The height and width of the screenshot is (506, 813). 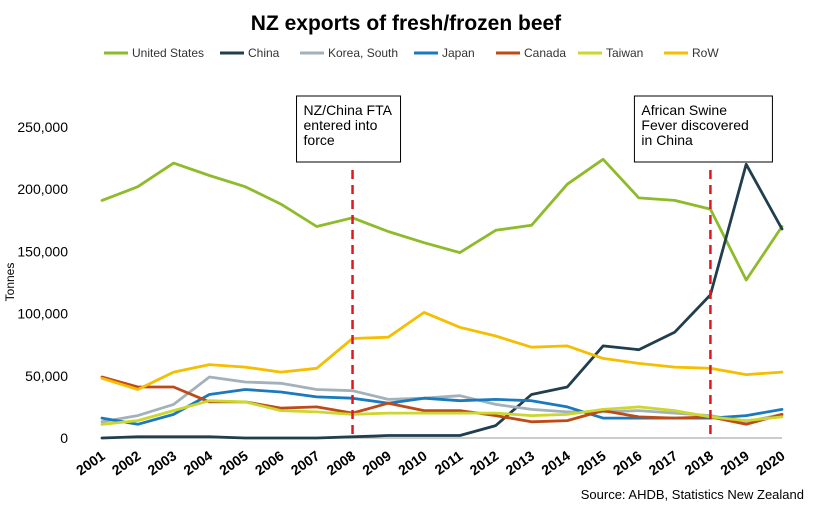 I want to click on y-tick-label: 150,000, so click(x=42, y=251).